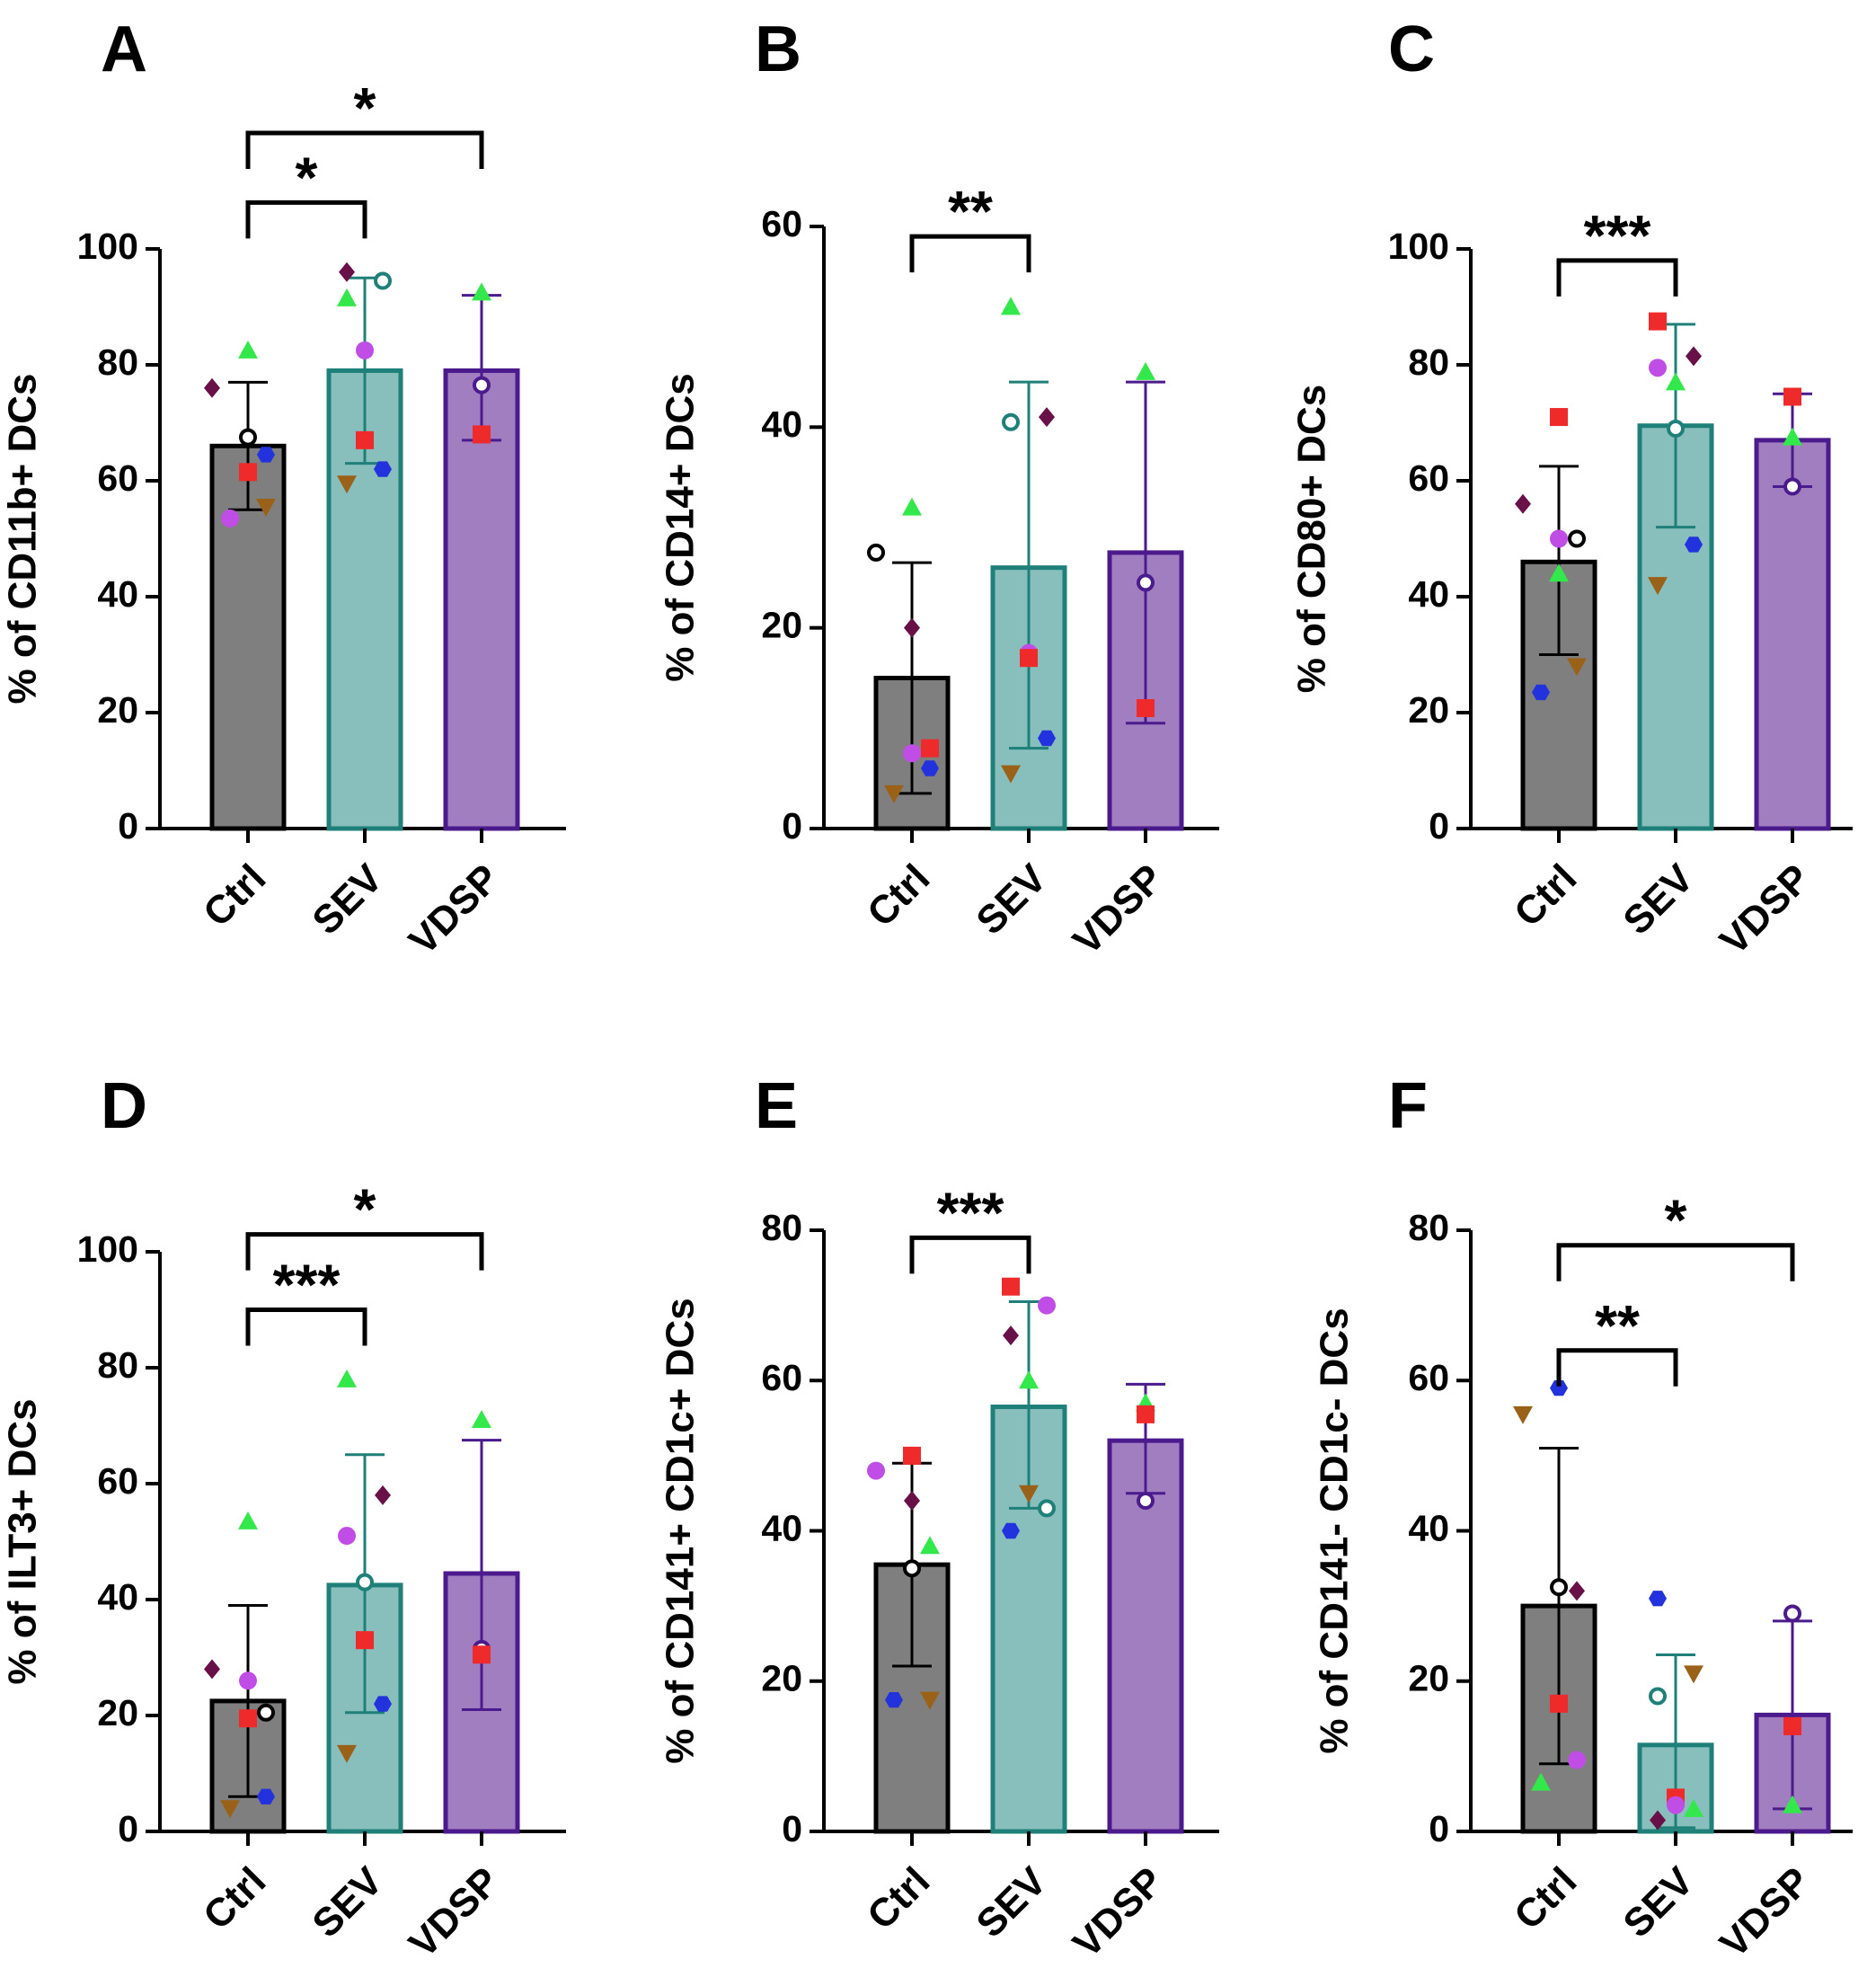  I want to click on bar-vdsp, so click(482, 599).